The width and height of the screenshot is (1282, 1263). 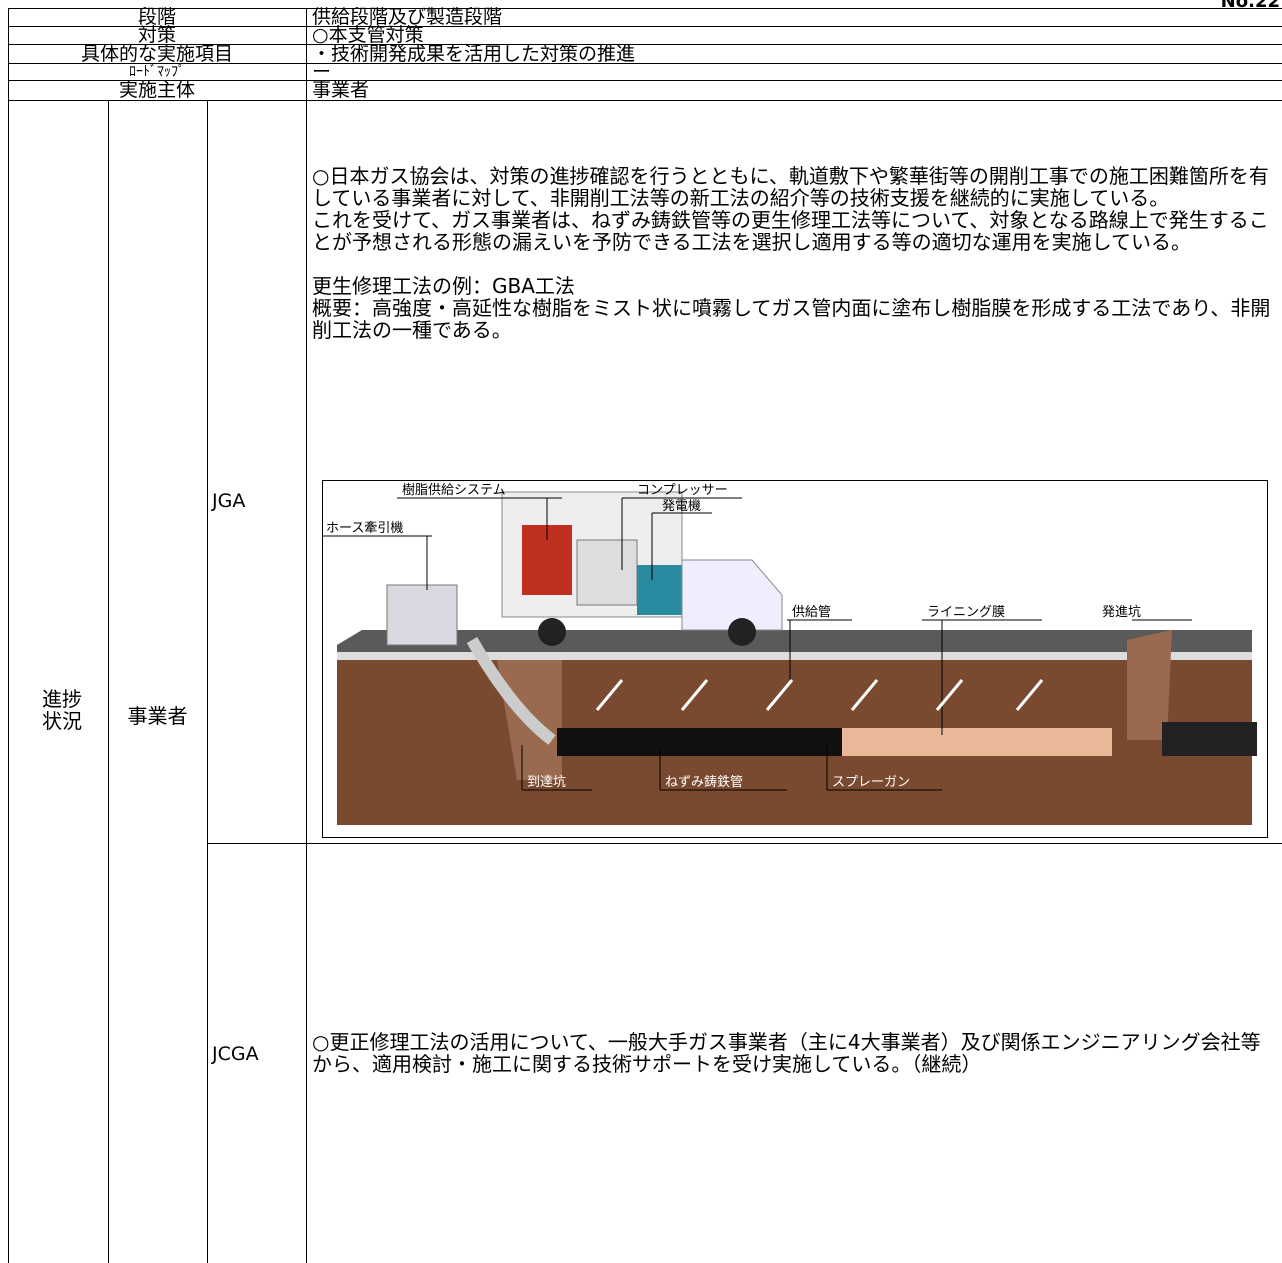 I want to click on figure-label: 樹脂供給システム, so click(x=454, y=490).